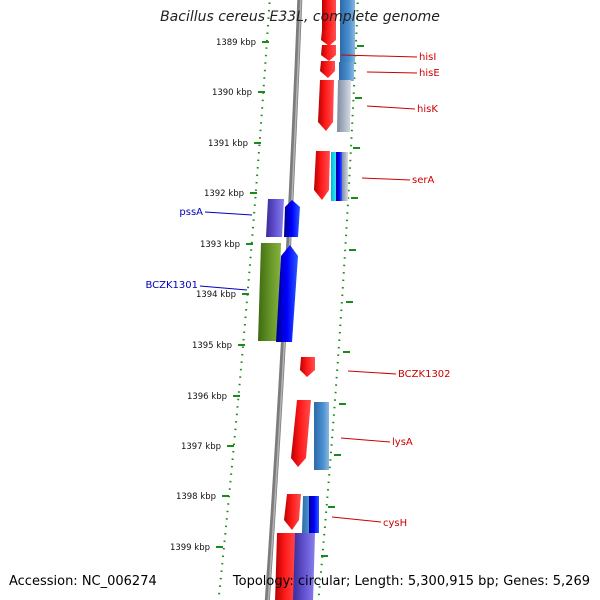  Describe the element at coordinates (424, 581) in the screenshot. I see `length-text: Length: 5,300,915 bp` at that location.